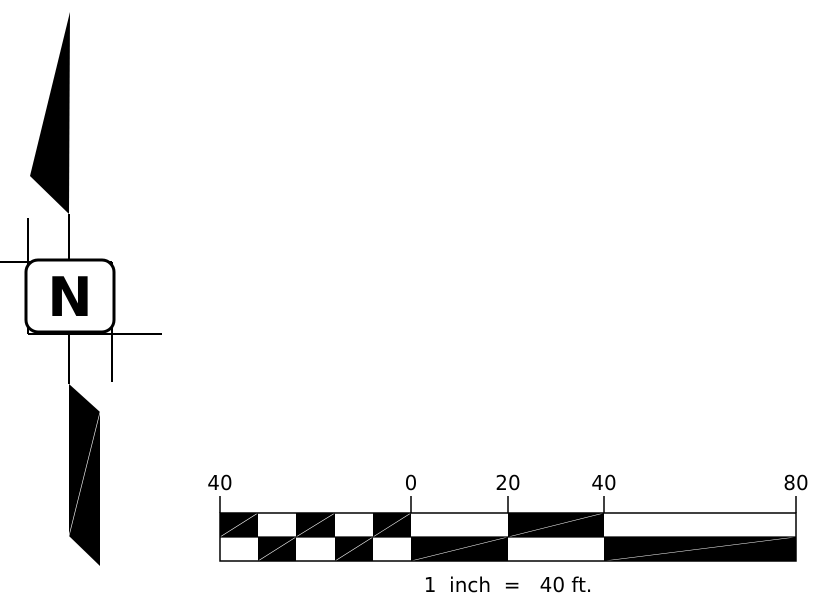  Describe the element at coordinates (507, 483) in the screenshot. I see `scale-tick-label-20: 20` at that location.